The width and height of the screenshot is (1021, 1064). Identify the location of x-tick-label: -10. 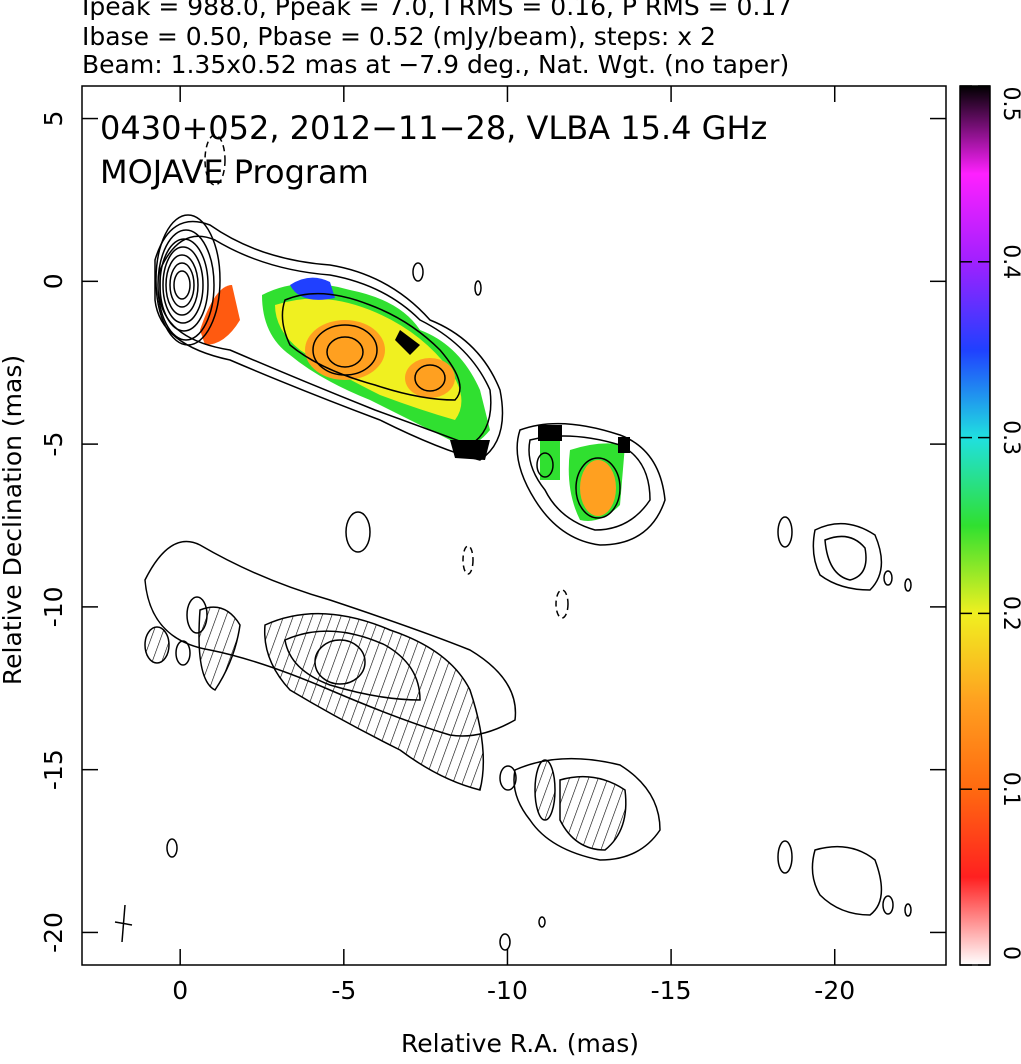
(507, 990).